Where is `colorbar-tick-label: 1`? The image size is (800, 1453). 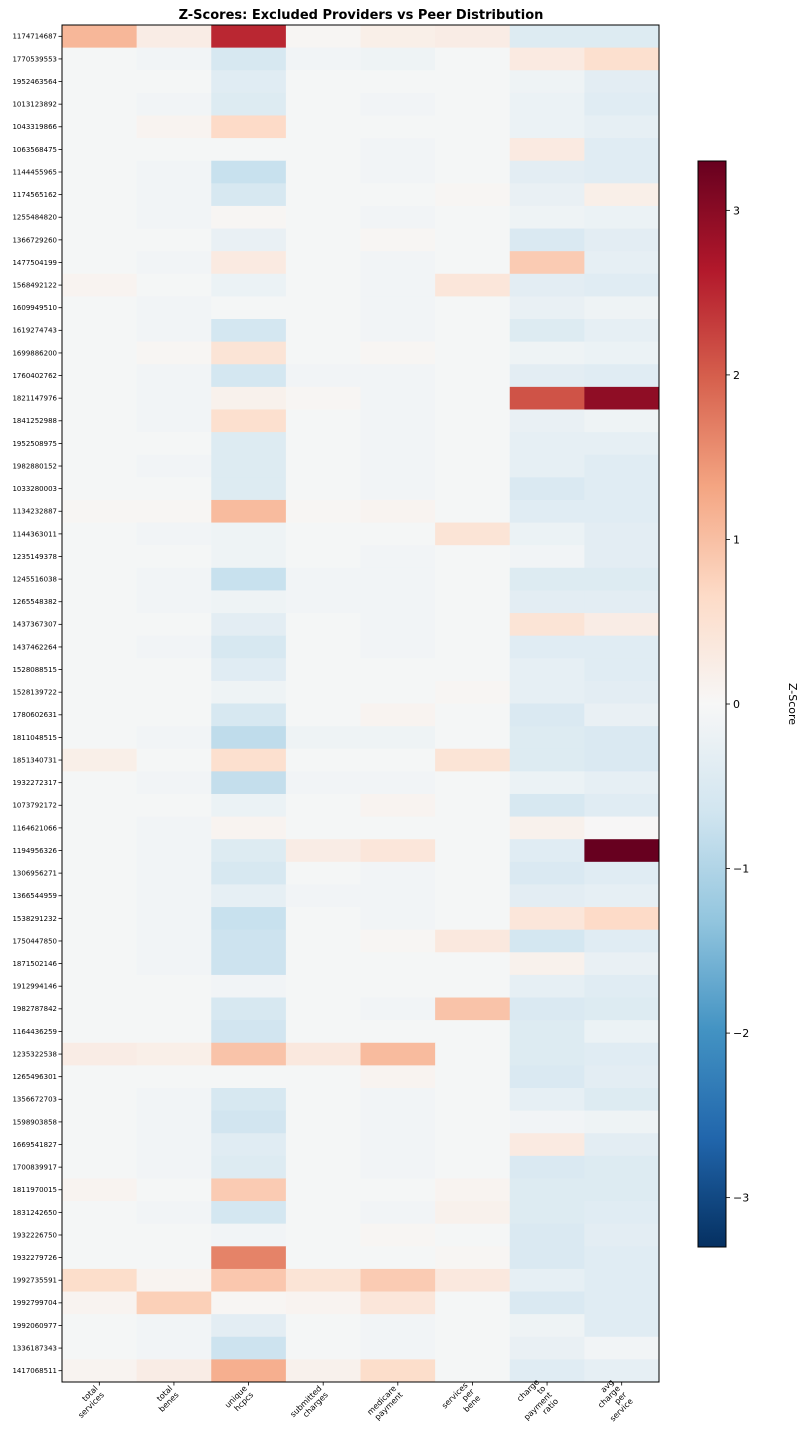 colorbar-tick-label: 1 is located at coordinates (736, 539).